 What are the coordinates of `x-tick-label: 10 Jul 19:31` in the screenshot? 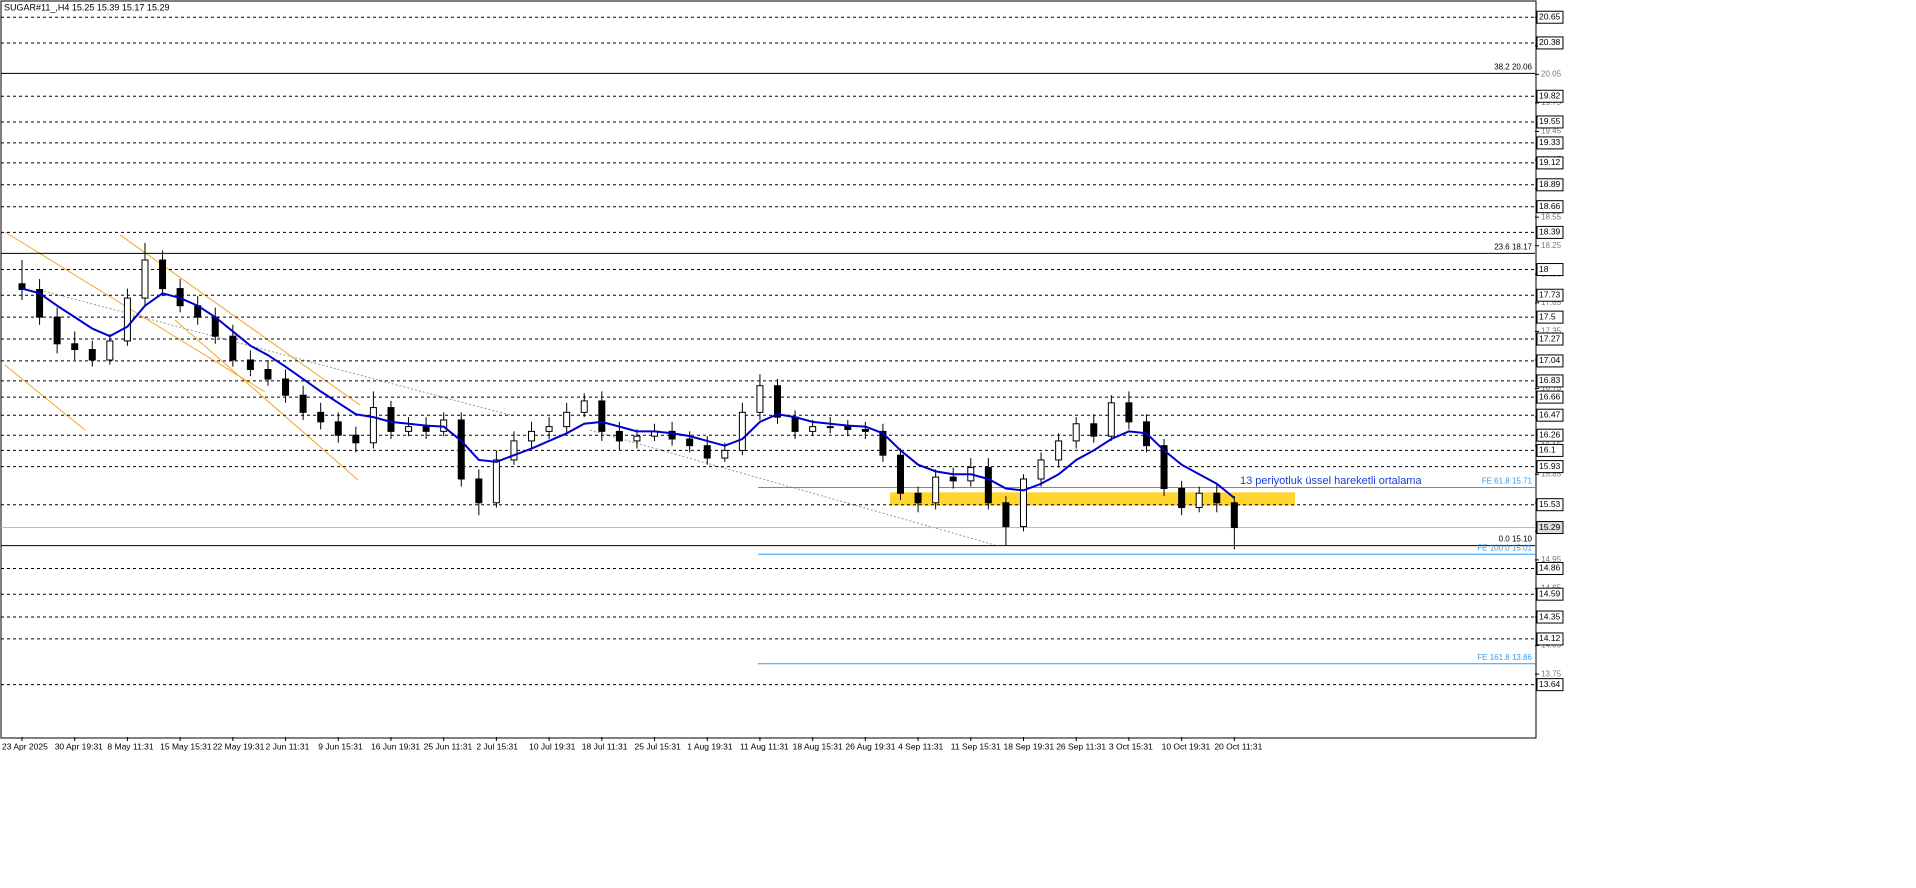 It's located at (552, 746).